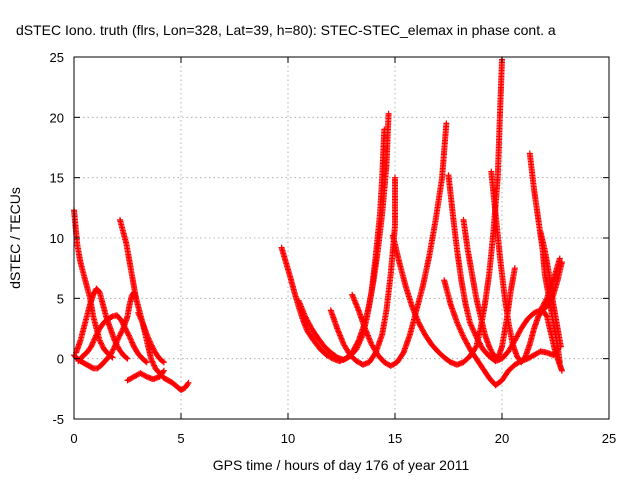 The image size is (640, 480). What do you see at coordinates (180, 438) in the screenshot?
I see `x-tick-label: 5` at bounding box center [180, 438].